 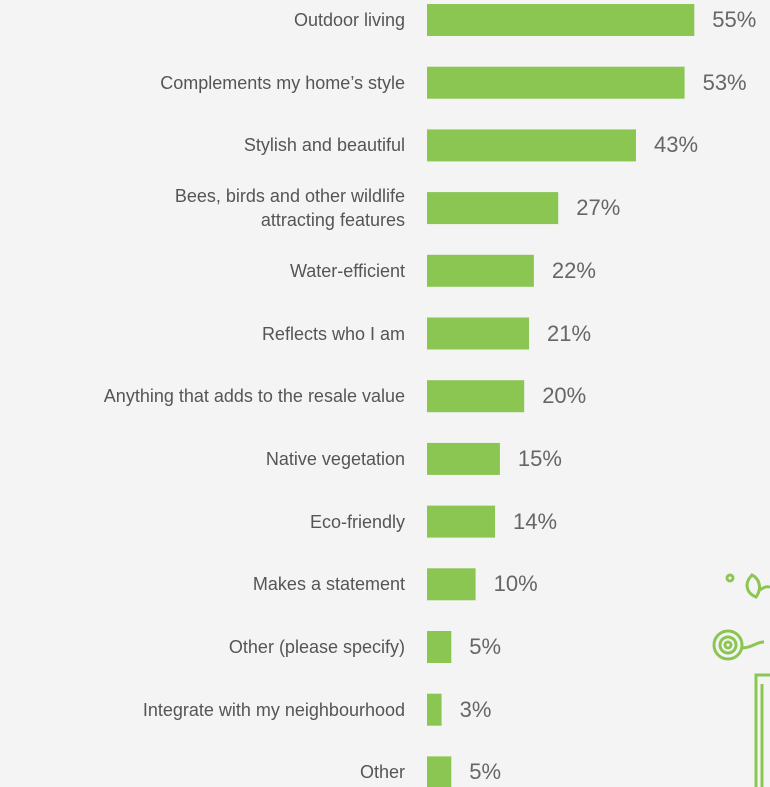 What do you see at coordinates (539, 458) in the screenshot?
I see `value-label: 15%` at bounding box center [539, 458].